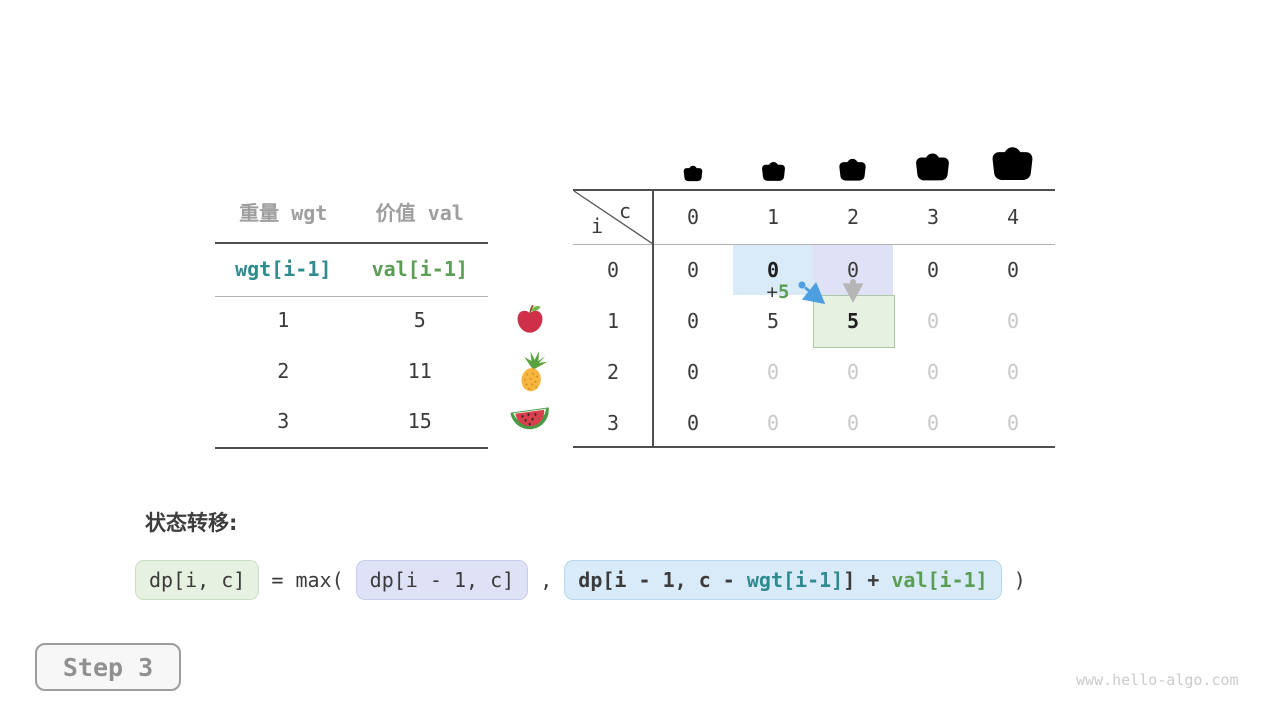 Image resolution: width=1280 pixels, height=720 pixels. What do you see at coordinates (613, 269) in the screenshot?
I see `dp-row-header-0: 0` at bounding box center [613, 269].